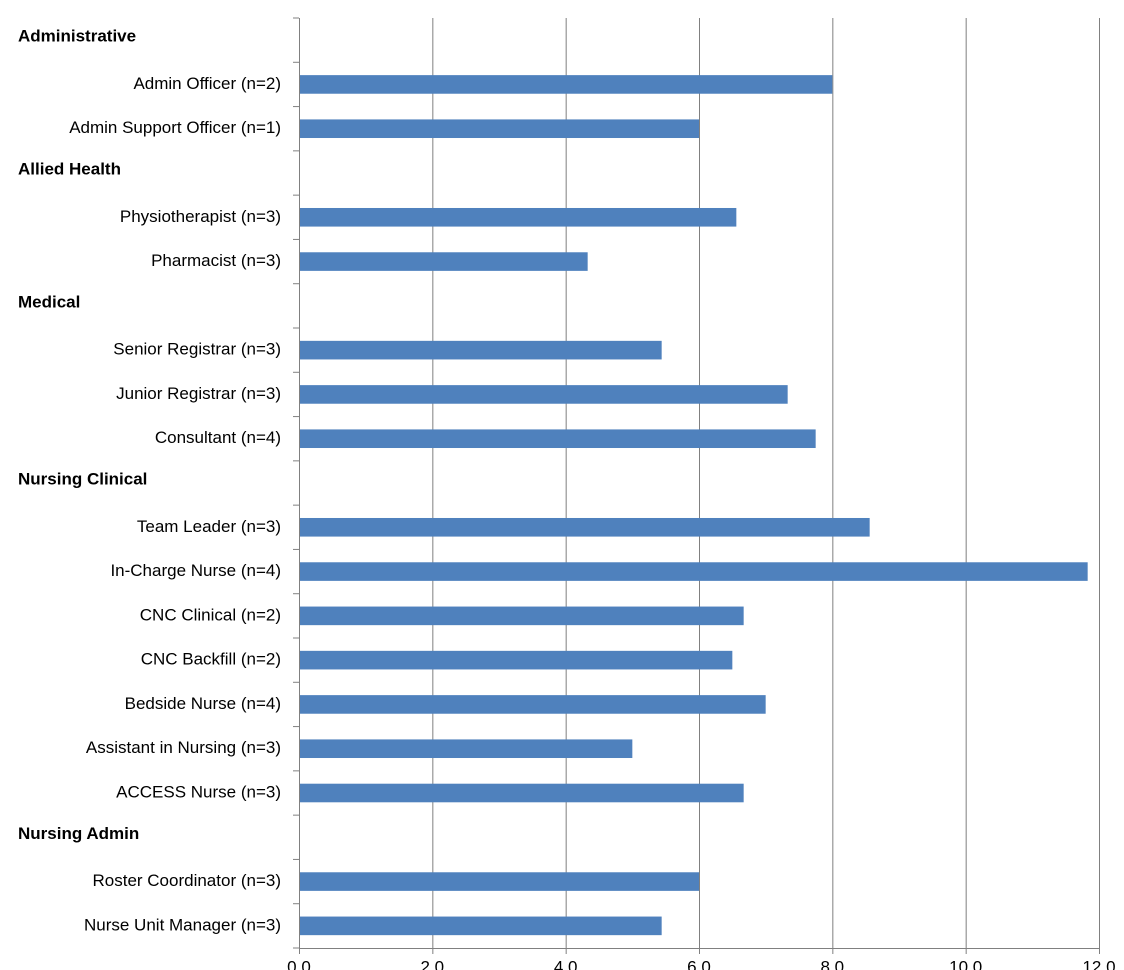 The width and height of the screenshot is (1124, 970). What do you see at coordinates (209, 526) in the screenshot?
I see `category-label: Team Leader (n=3)` at bounding box center [209, 526].